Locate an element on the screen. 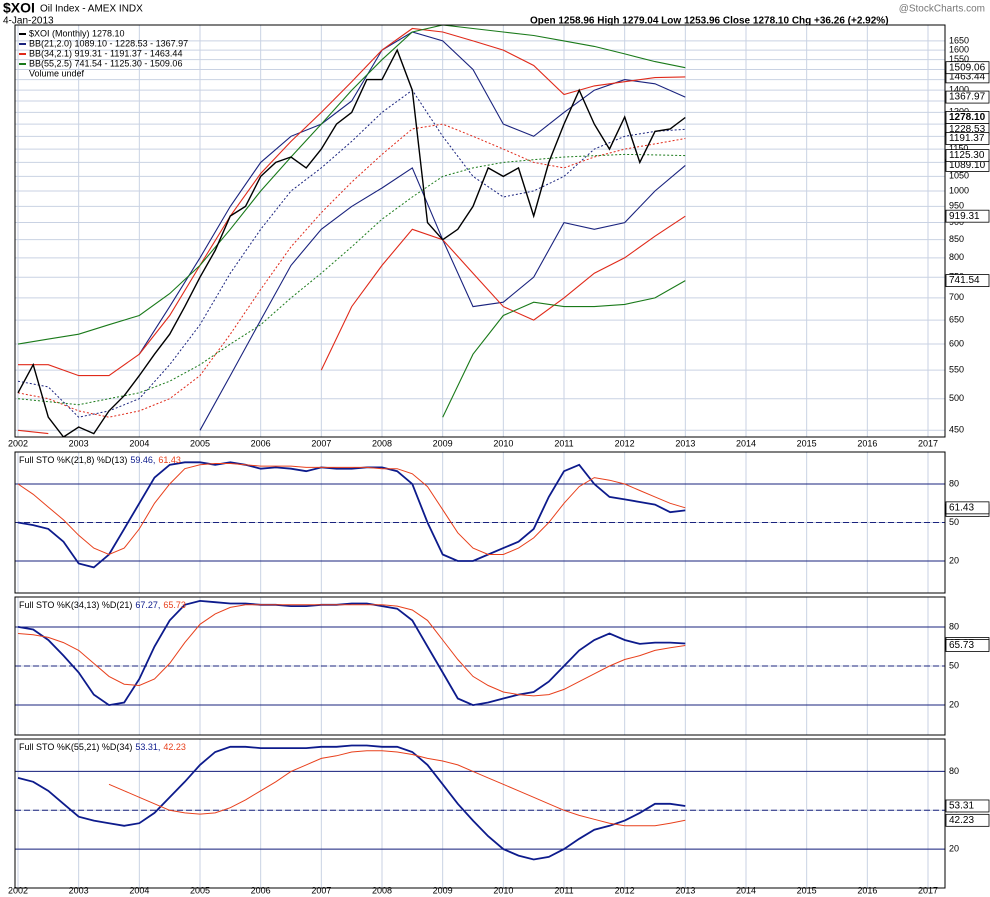  legend-label: 65.73 is located at coordinates (174, 605).